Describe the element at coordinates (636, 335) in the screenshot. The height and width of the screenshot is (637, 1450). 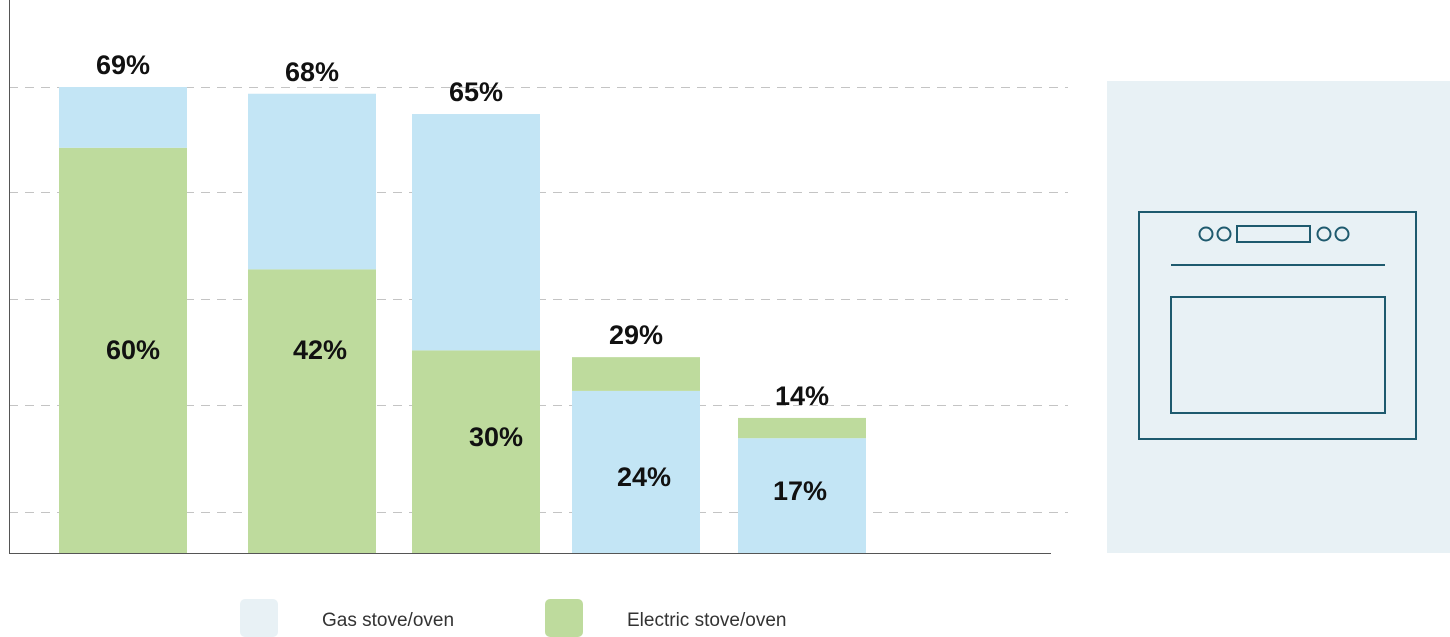
I see `total-label: 29%` at that location.